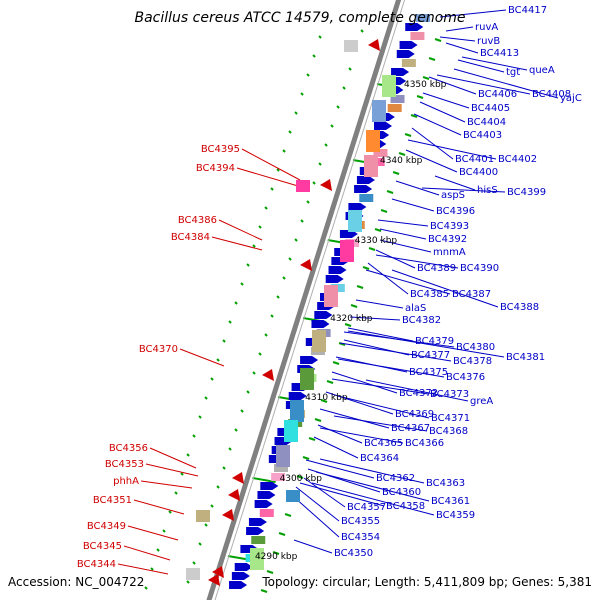 Image resolution: width=600 pixels, height=600 pixels. What do you see at coordinates (429, 294) in the screenshot?
I see `forward-gene-label-bc4385: BC4385` at bounding box center [429, 294].